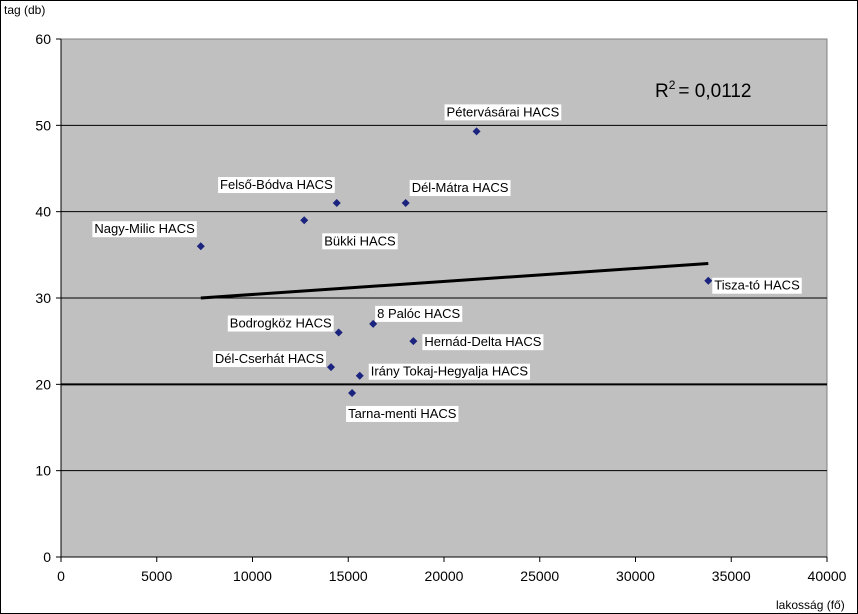 This screenshot has height=614, width=858. Describe the element at coordinates (252, 576) in the screenshot. I see `x-tick-label: 10000` at that location.